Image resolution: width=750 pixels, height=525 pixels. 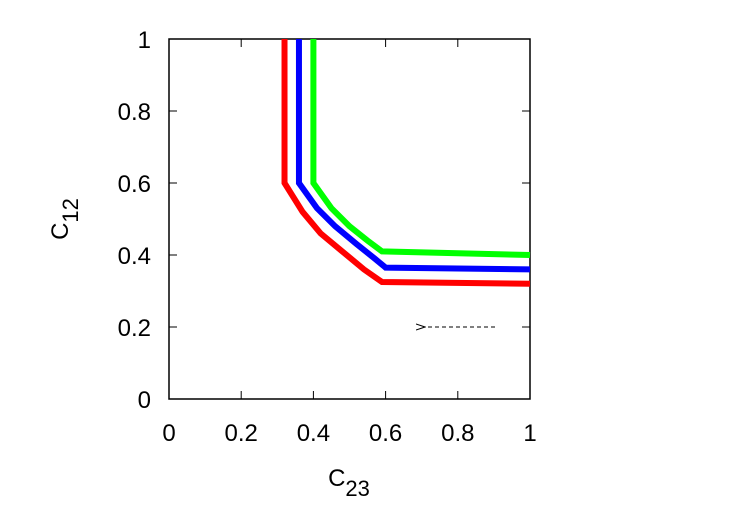 What do you see at coordinates (357, 488) in the screenshot?
I see `x-label-sub: 23` at bounding box center [357, 488].